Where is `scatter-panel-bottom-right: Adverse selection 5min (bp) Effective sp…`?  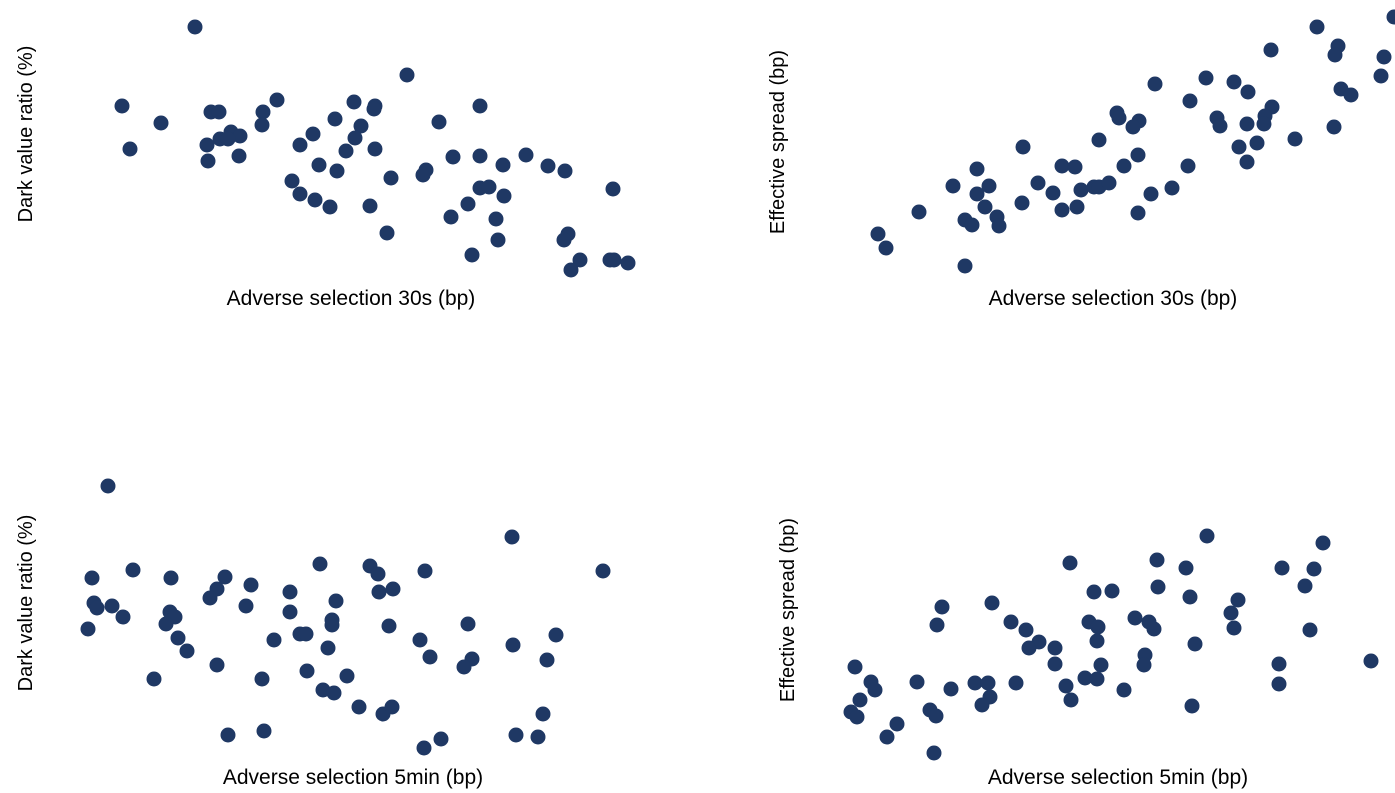
scatter-panel-bottom-right: Adverse selection 5min (bp) Effective sp… is located at coordinates (1078, 653).